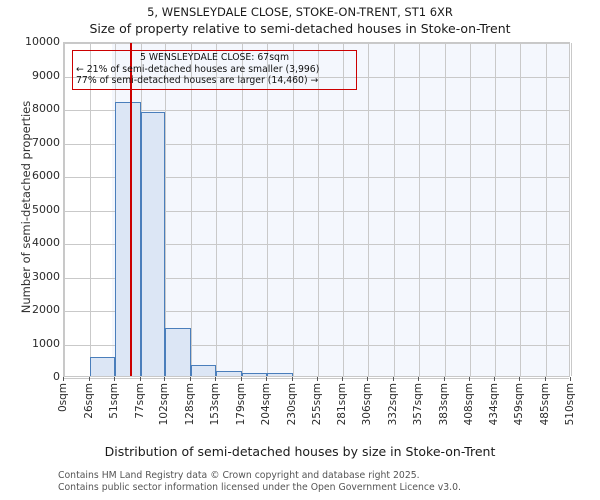 The image size is (600, 500). What do you see at coordinates (164, 404) in the screenshot?
I see `x-tick-label: 102sqm` at bounding box center [164, 404].